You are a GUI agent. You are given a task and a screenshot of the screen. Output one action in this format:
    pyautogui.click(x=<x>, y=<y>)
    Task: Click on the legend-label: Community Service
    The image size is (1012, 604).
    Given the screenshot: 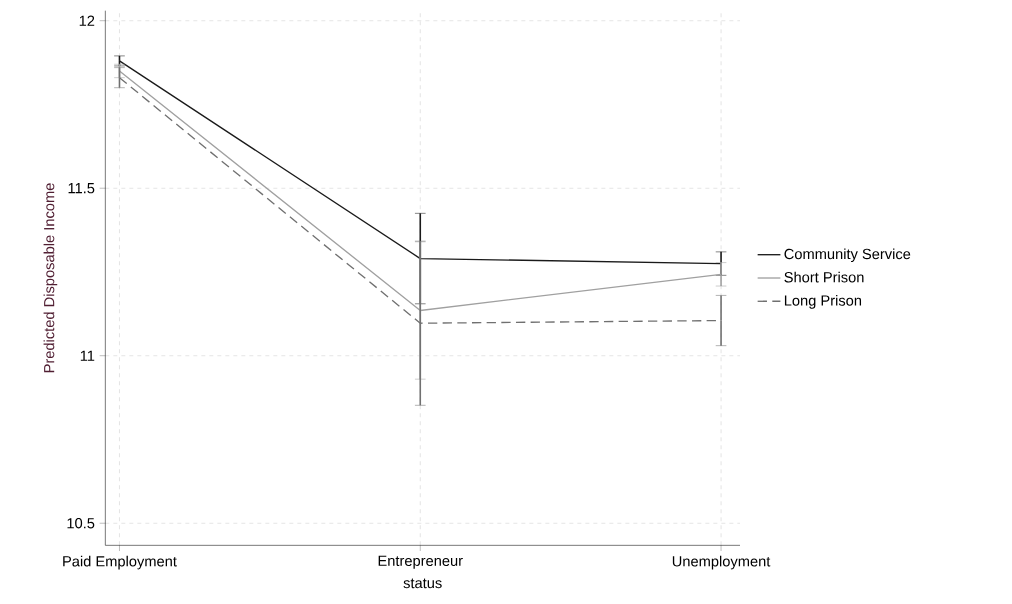 What is the action you would take?
    pyautogui.click(x=847, y=255)
    